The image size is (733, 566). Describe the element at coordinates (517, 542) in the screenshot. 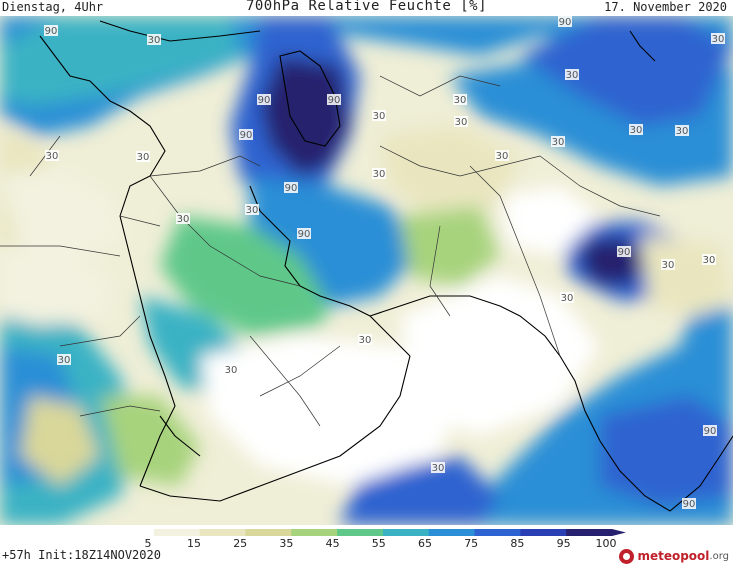

I see `legend-tick-label: 85` at that location.